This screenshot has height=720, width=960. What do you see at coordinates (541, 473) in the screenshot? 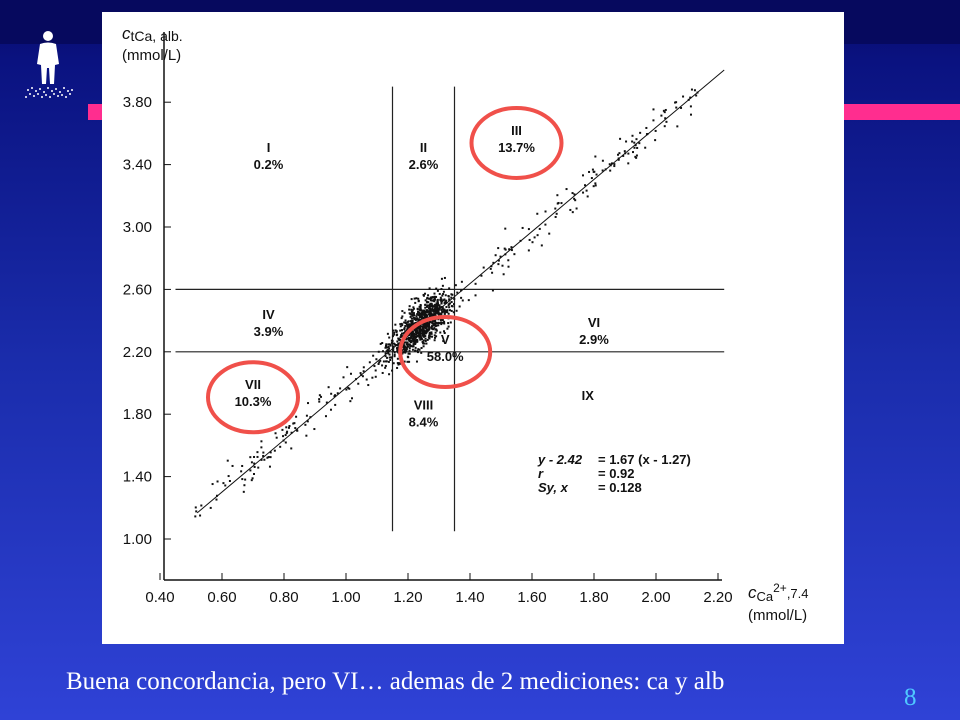
I see `stat-lhs: r` at bounding box center [541, 473].